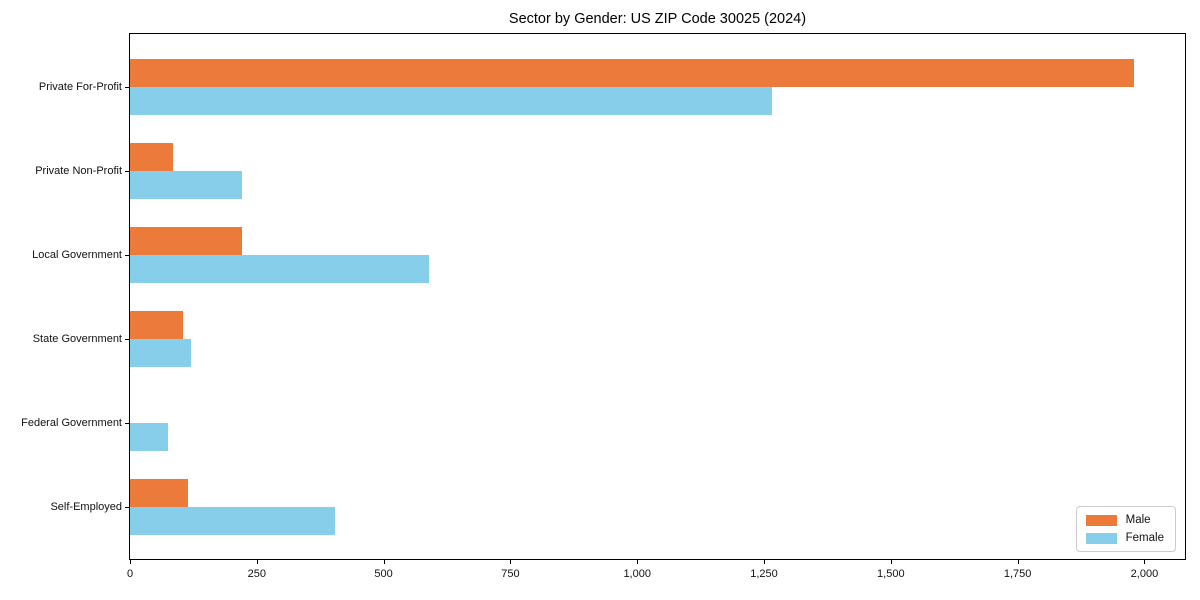  I want to click on y-tick-label: State Government, so click(77, 339).